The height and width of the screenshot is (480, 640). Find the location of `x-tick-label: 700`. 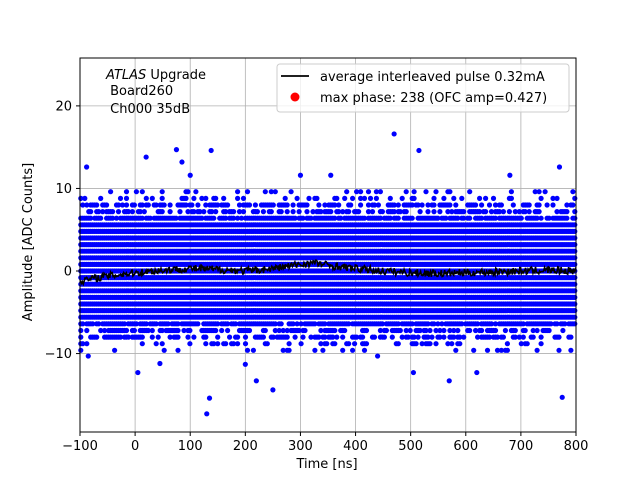

x-tick-label: 700 is located at coordinates (520, 446).